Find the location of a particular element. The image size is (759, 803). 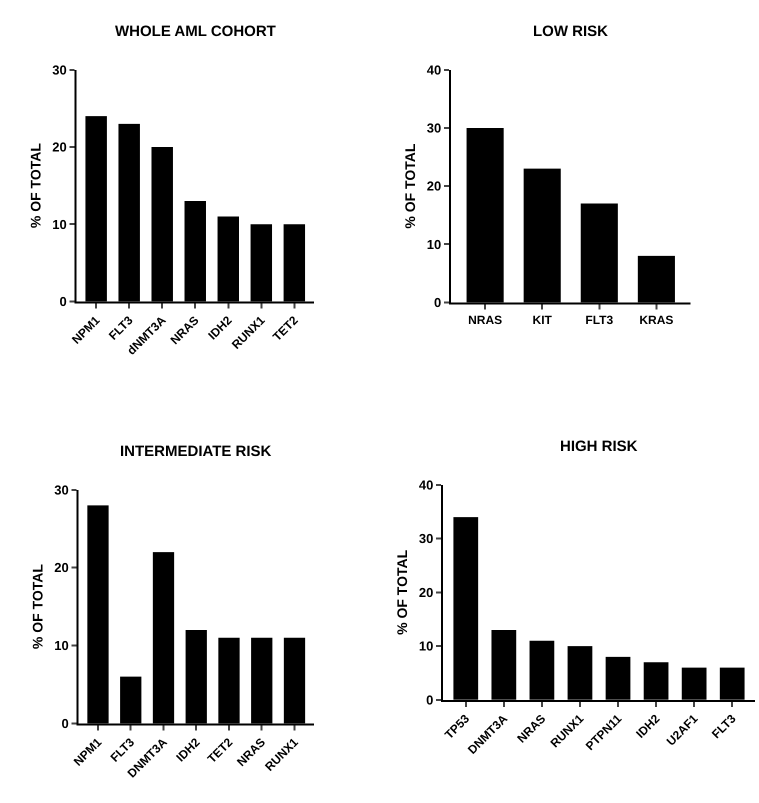

chart-title: WHOLE AML COHORT is located at coordinates (195, 31).